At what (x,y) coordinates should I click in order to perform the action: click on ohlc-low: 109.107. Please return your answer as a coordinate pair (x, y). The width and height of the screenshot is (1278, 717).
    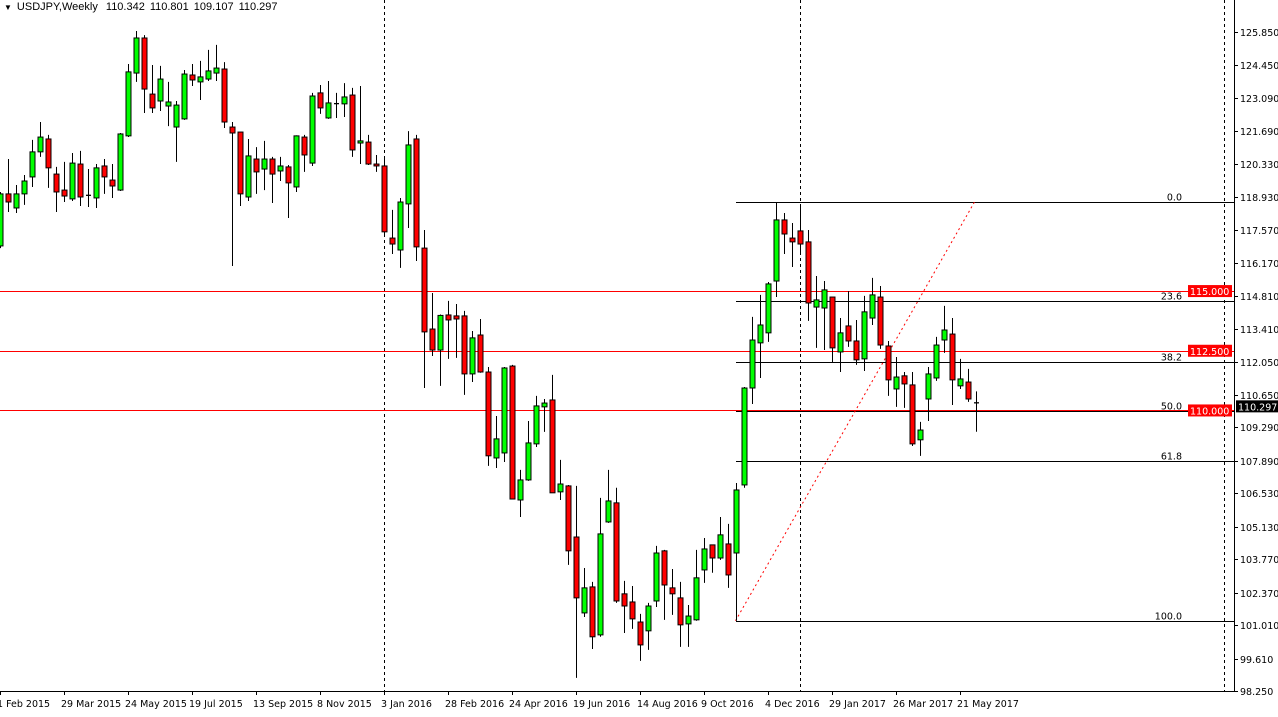
    Looking at the image, I should click on (213, 7).